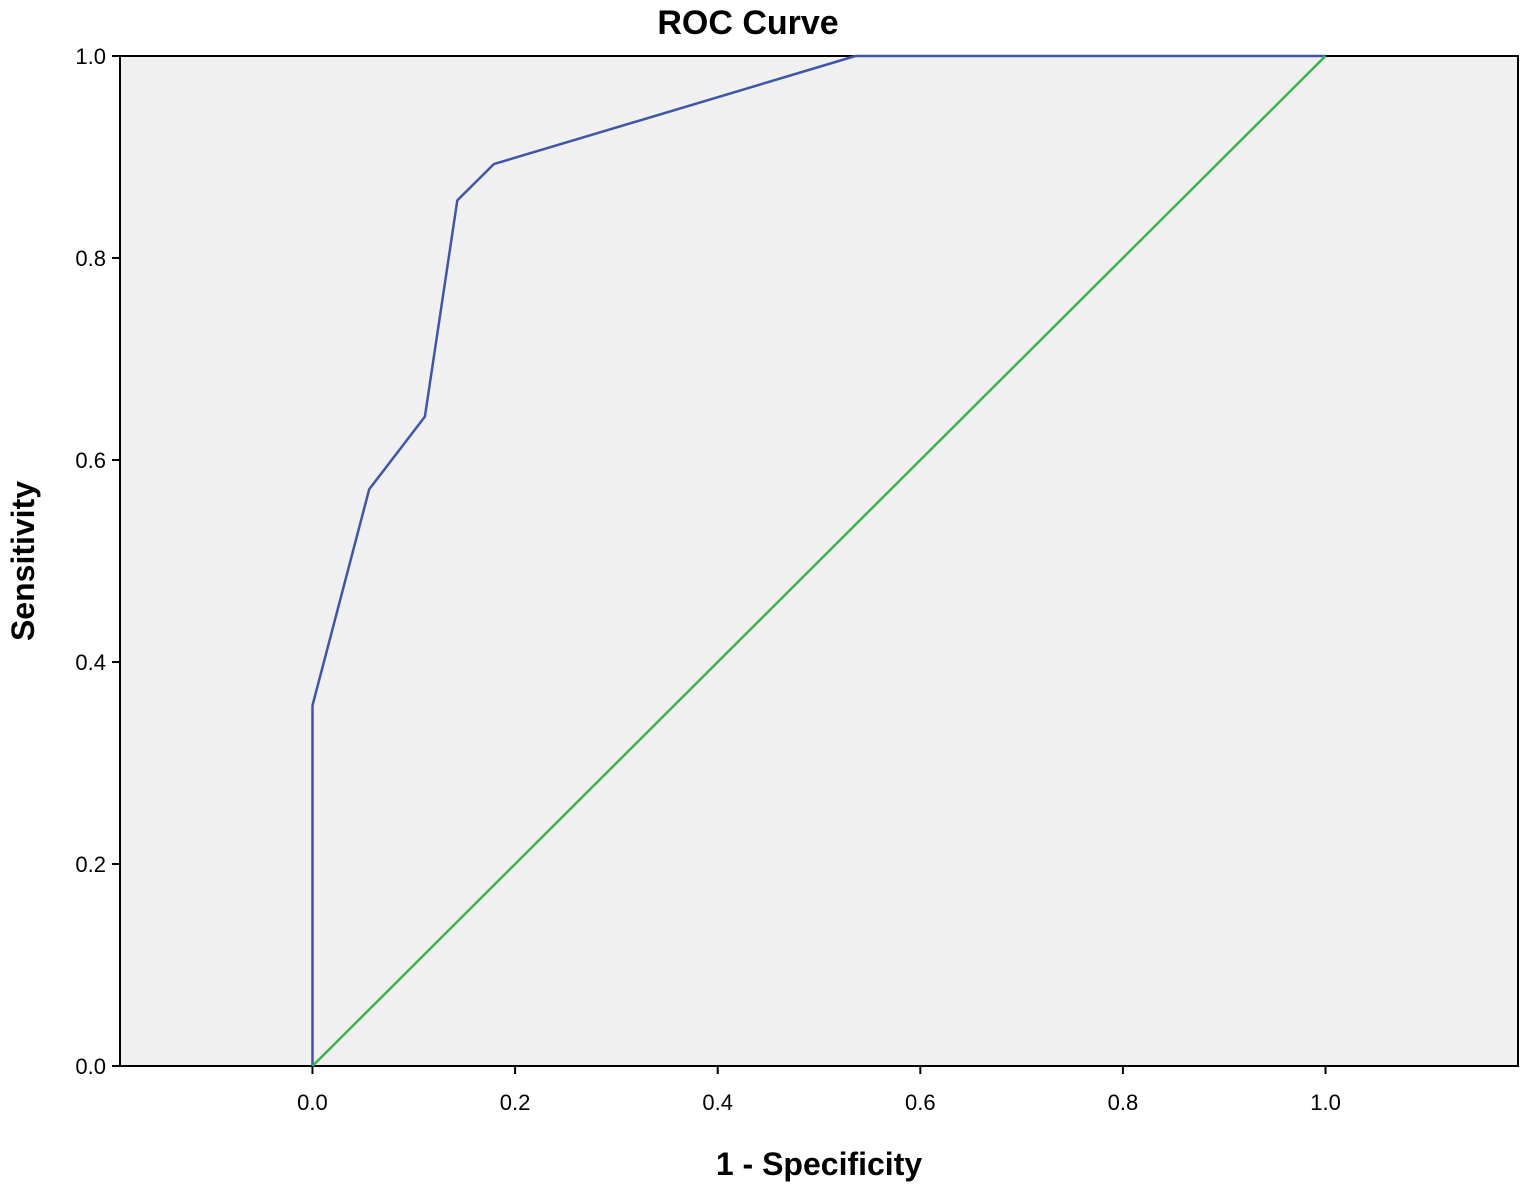  What do you see at coordinates (90, 1066) in the screenshot?
I see `y-tick-label: 0.0` at bounding box center [90, 1066].